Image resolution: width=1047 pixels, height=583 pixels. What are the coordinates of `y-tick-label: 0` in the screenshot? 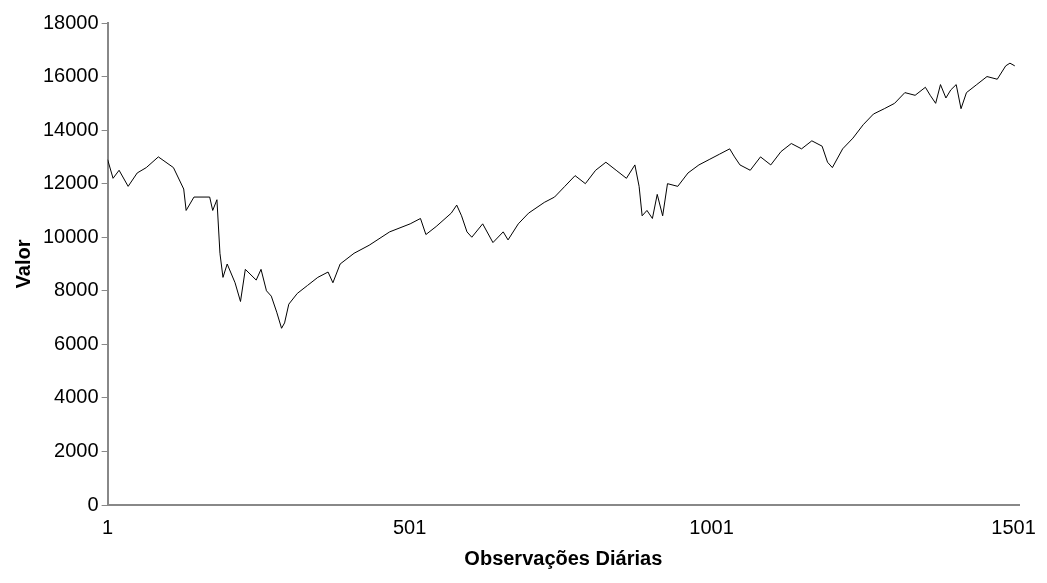 It's located at (93, 503).